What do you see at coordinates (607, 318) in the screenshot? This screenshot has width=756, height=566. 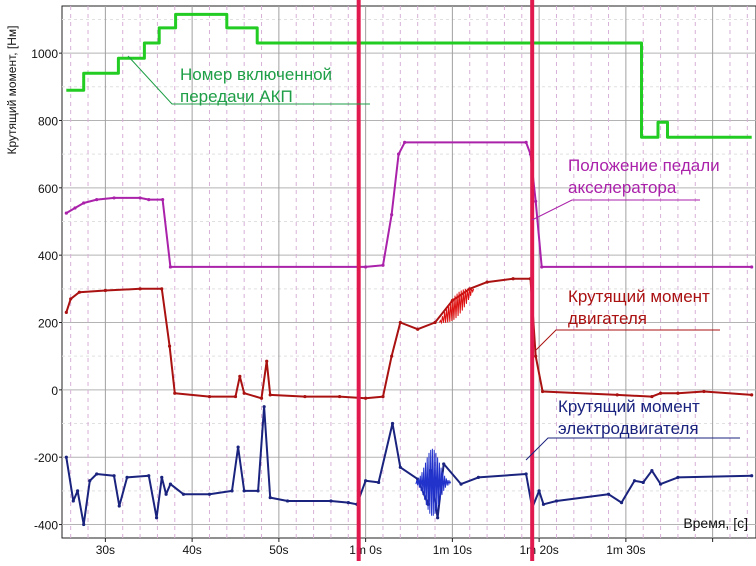 I see `annotation-label: двигателя` at bounding box center [607, 318].